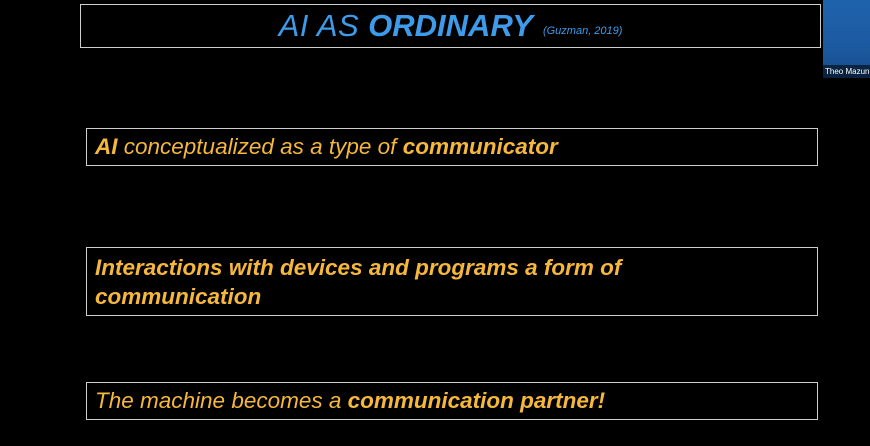  Describe the element at coordinates (476, 400) in the screenshot. I see `point3-emphasis: communication partner!` at that location.